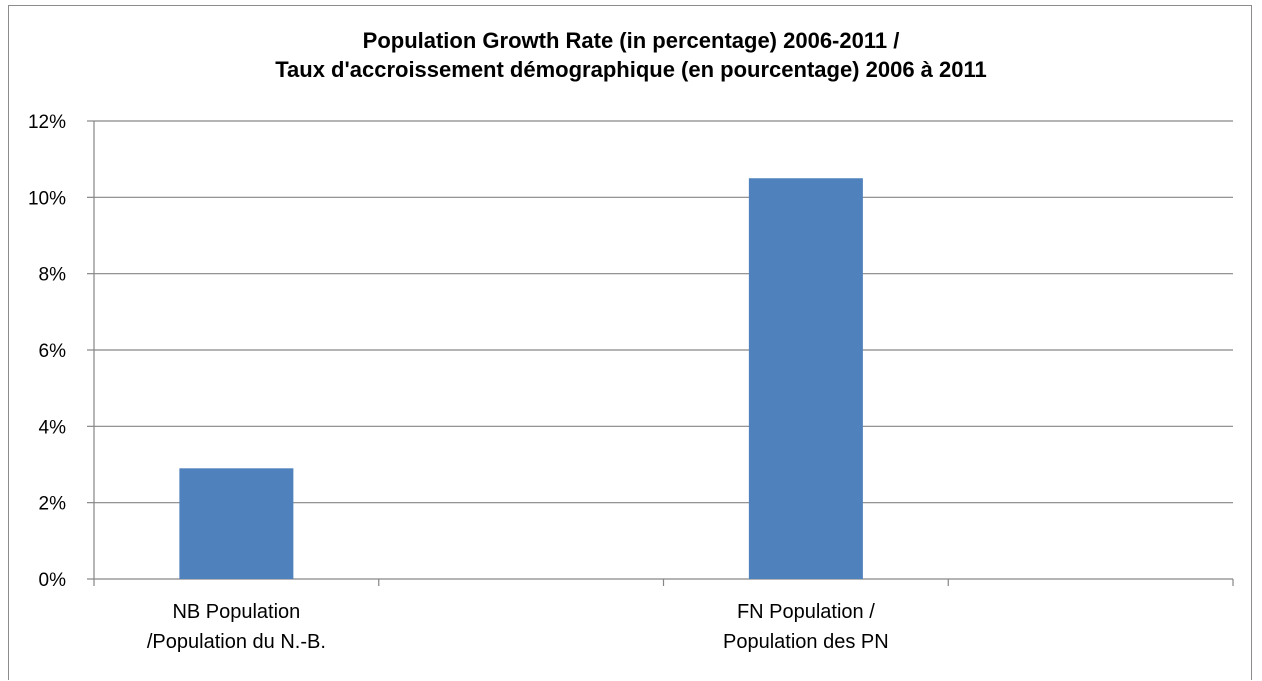  Describe the element at coordinates (53, 580) in the screenshot. I see `y-tick-label: 0%` at that location.